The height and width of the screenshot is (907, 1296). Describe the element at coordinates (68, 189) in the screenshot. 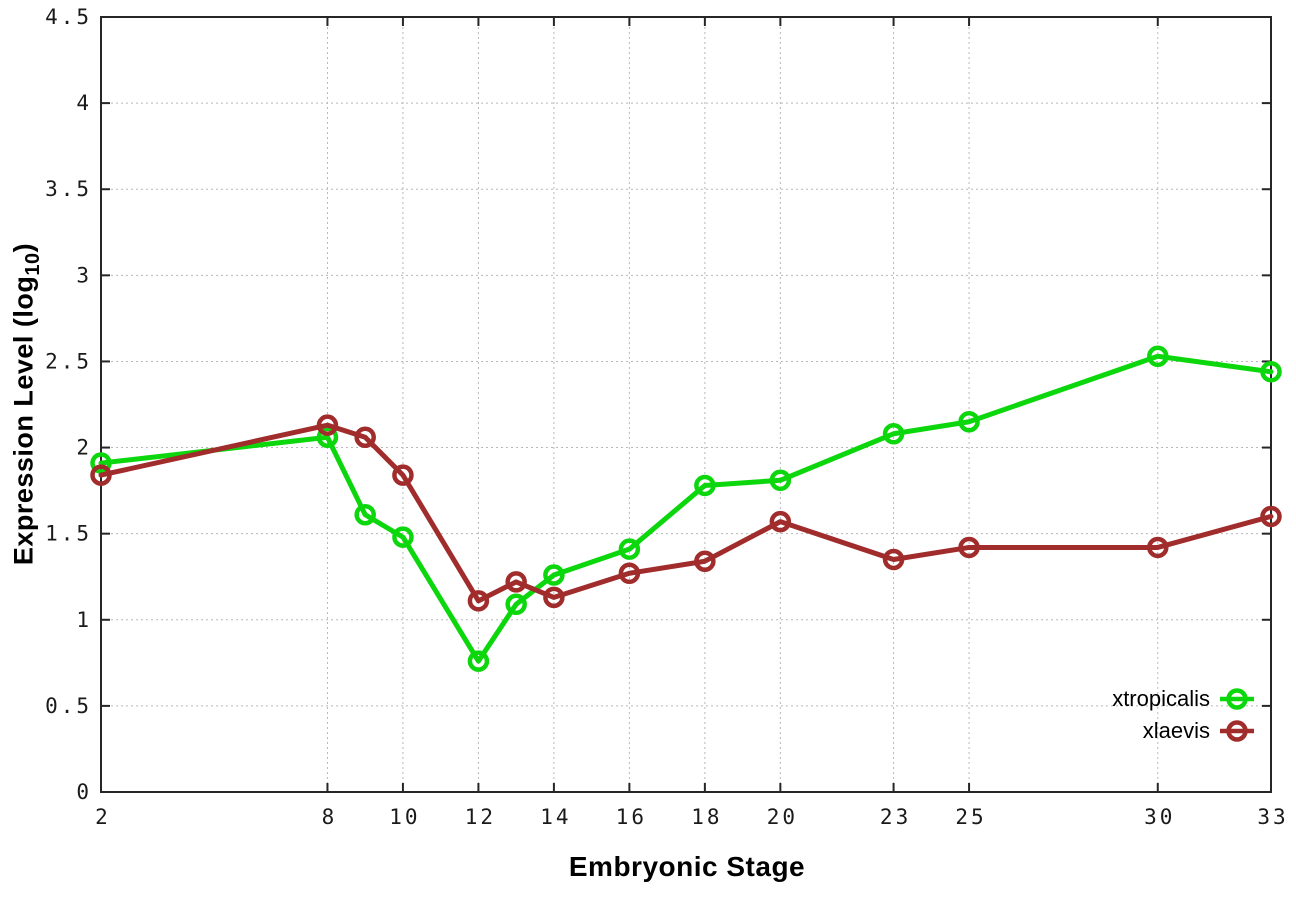

I see `y-tick-label: 3.5` at that location.